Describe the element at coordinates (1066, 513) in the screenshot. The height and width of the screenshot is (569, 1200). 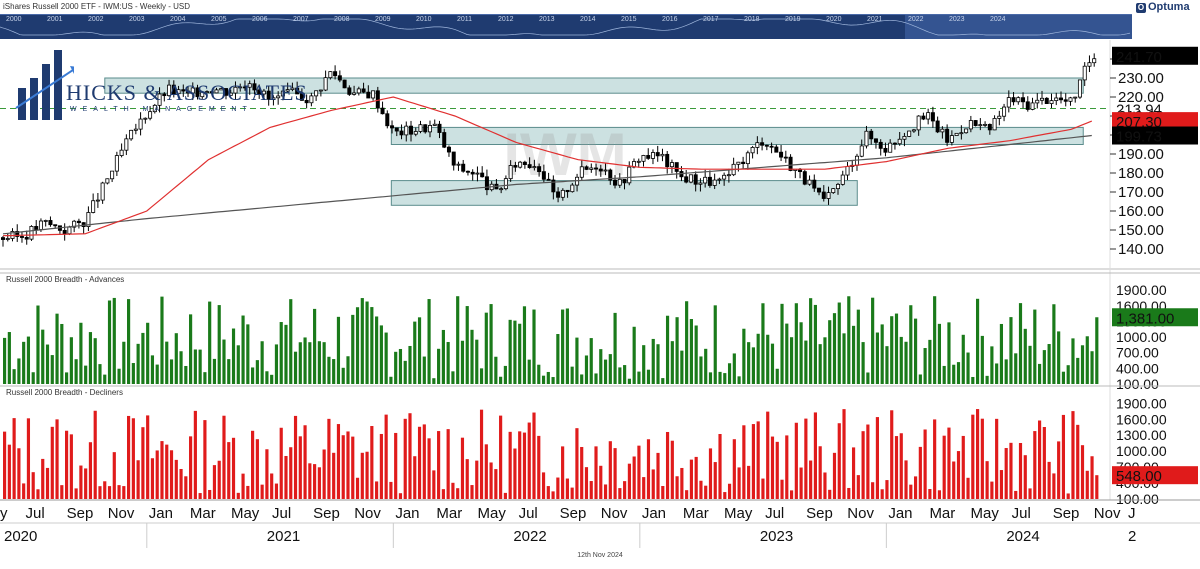
I see `x-axis-month-label: Sep` at that location.